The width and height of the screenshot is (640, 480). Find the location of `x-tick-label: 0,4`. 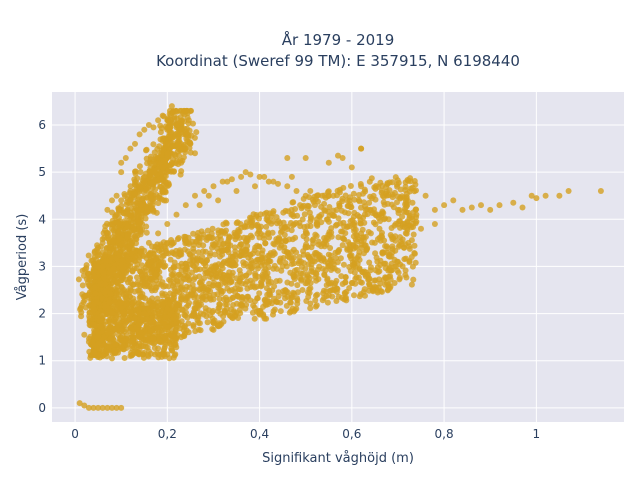

x-tick-label: 0,4 is located at coordinates (259, 434).